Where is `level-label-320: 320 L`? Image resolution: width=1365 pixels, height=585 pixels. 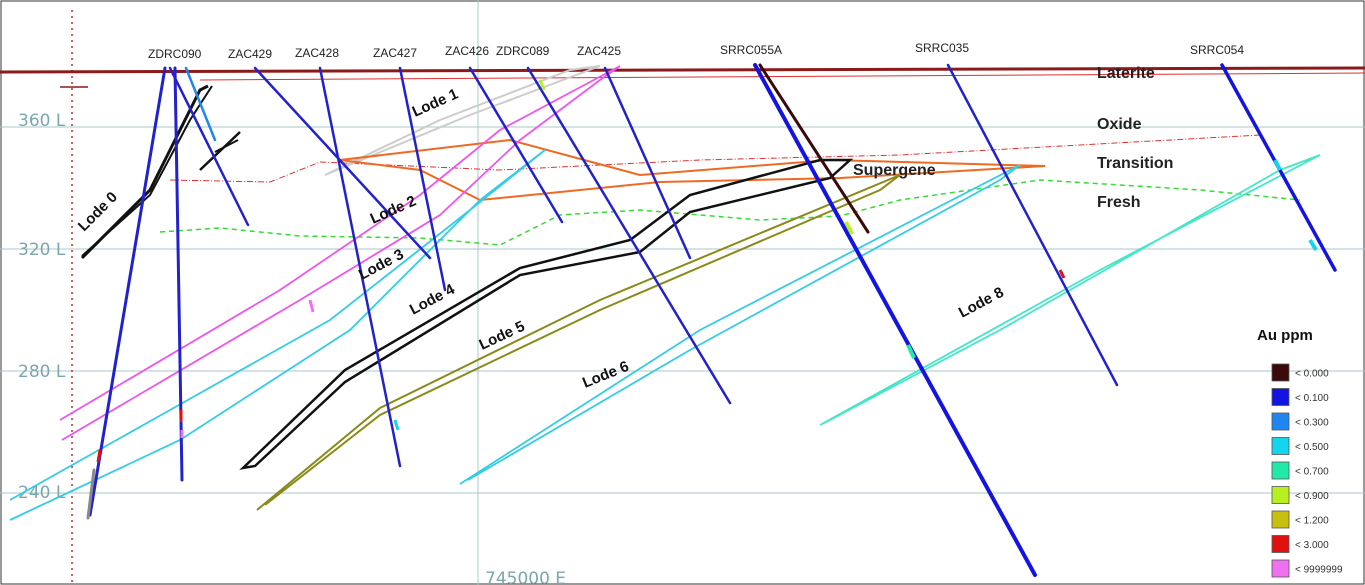
level-label-320: 320 L is located at coordinates (42, 250).